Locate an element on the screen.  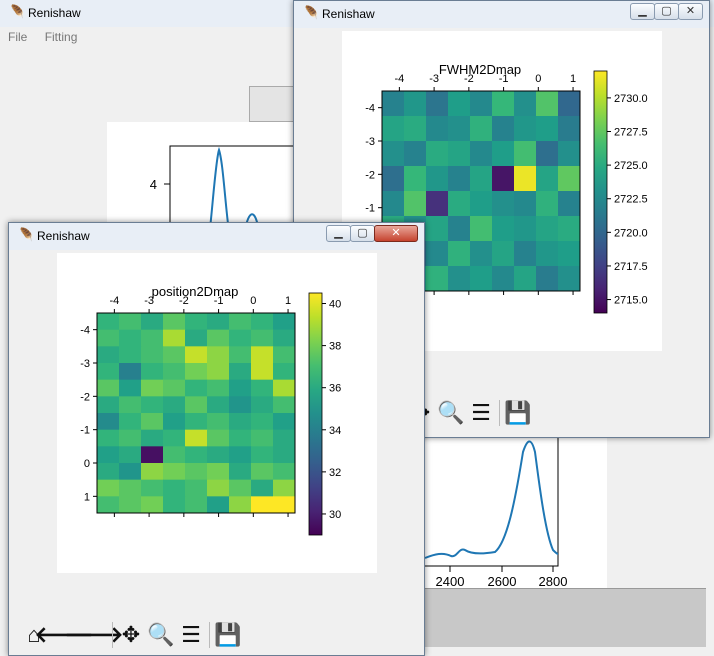
pos-ytick-label: 0 is located at coordinates (87, 464).